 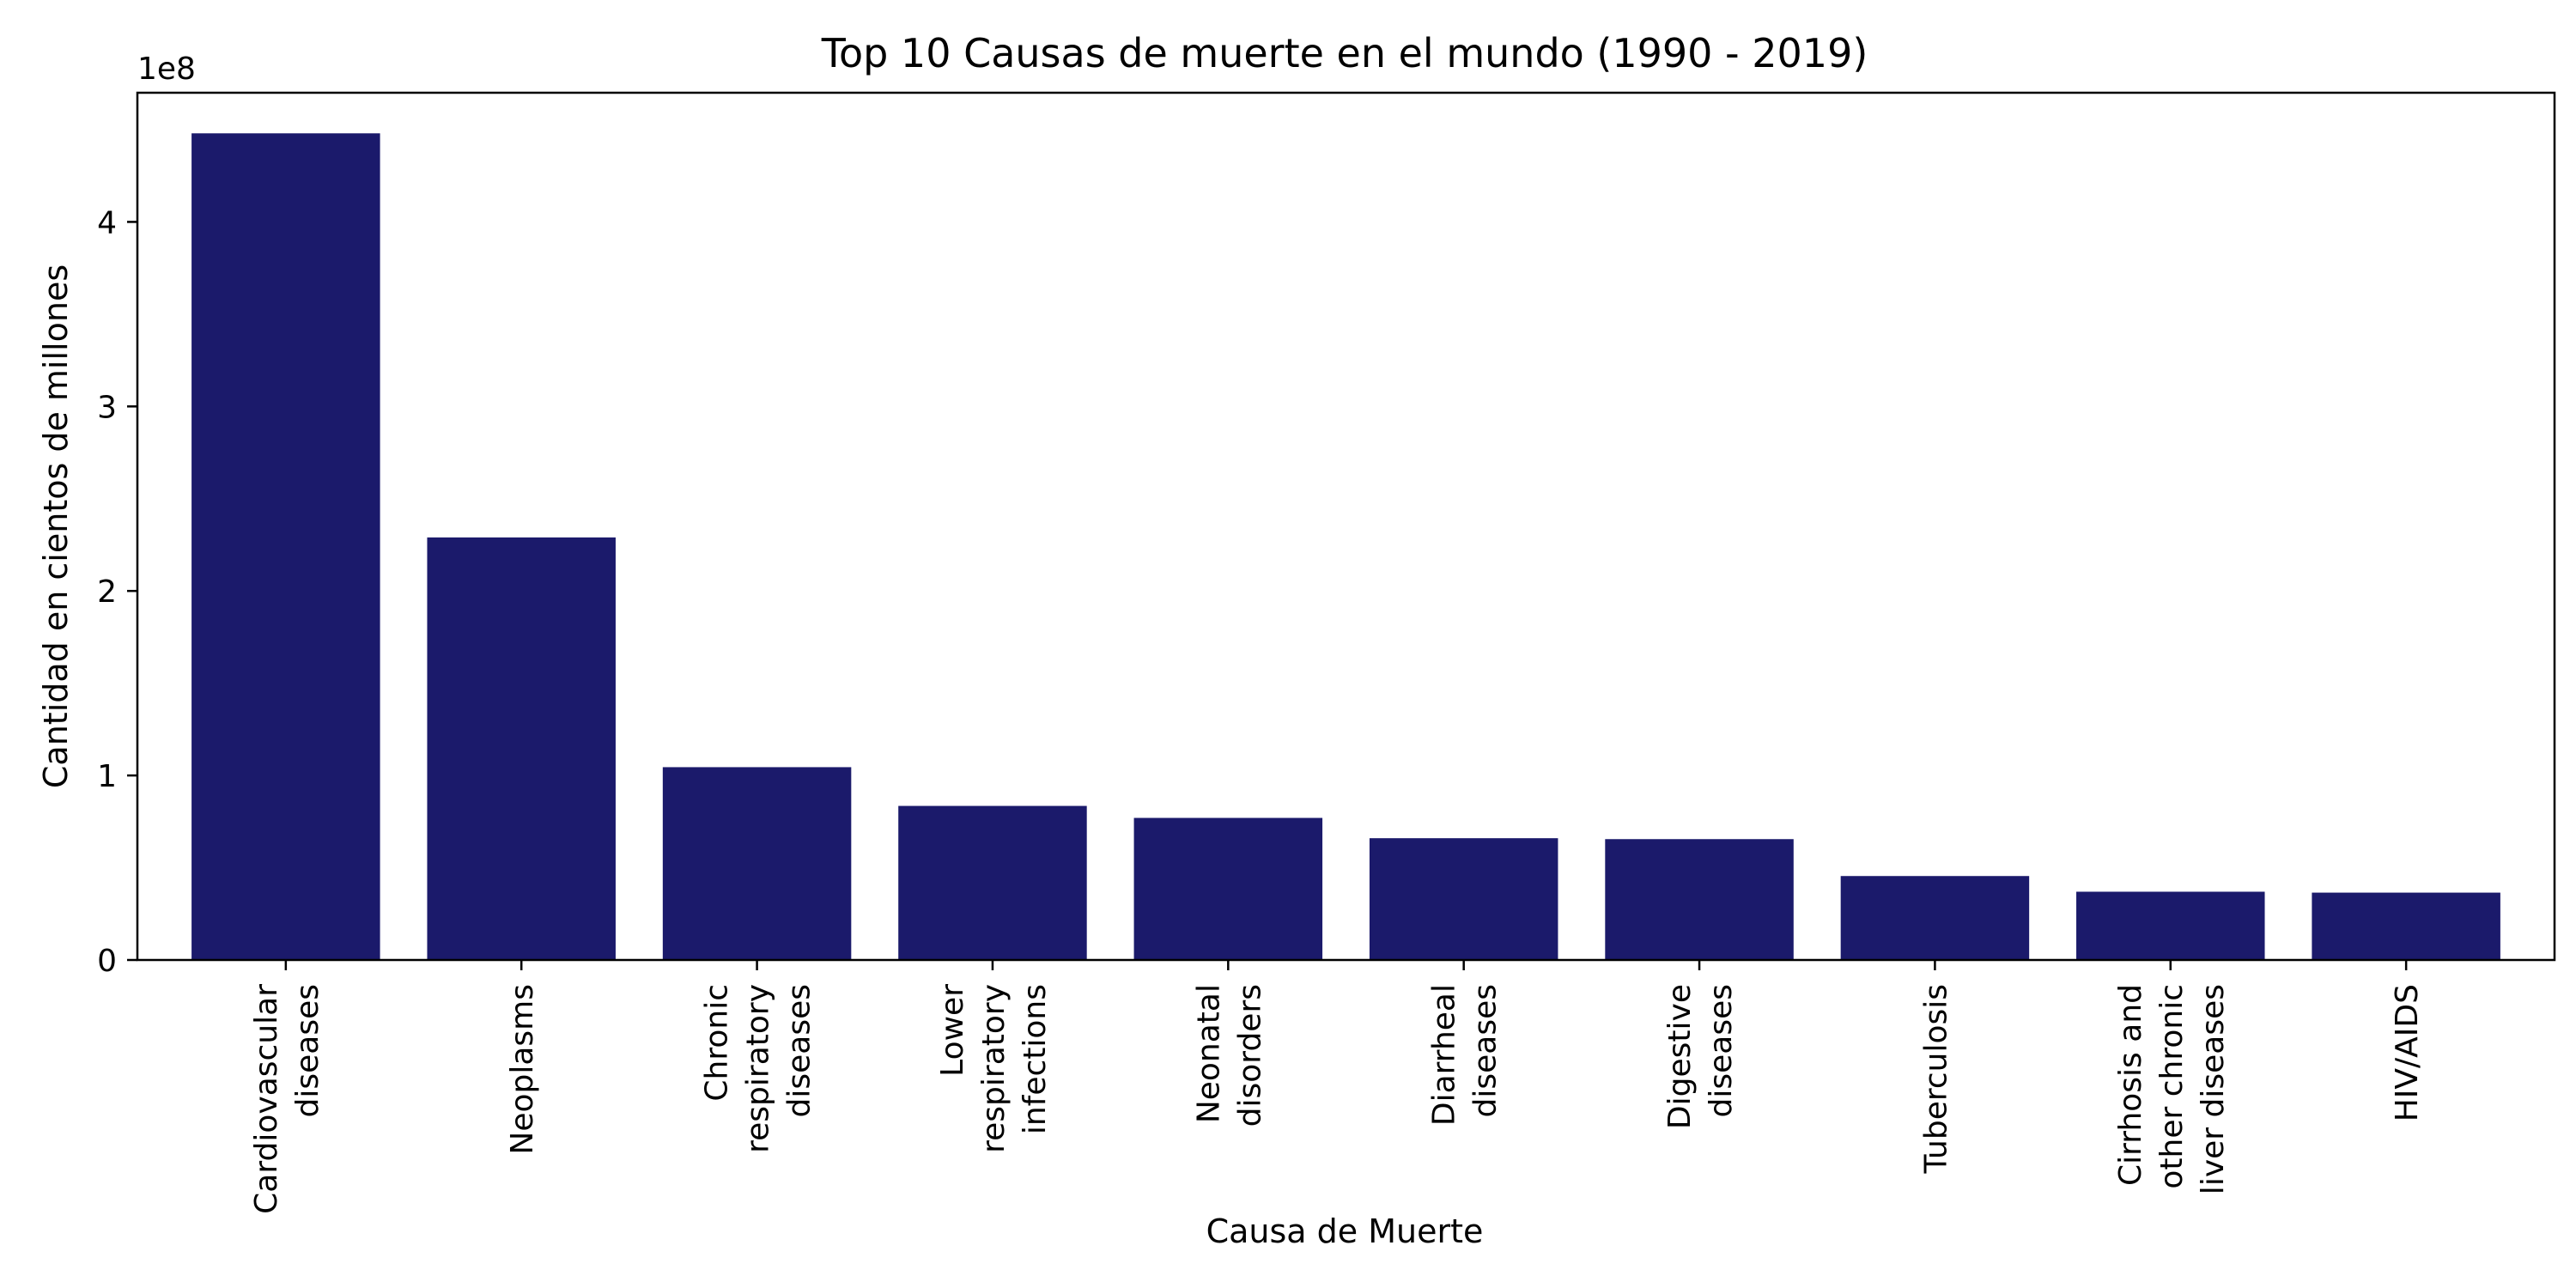 What do you see at coordinates (994, 1068) in the screenshot?
I see `x-tick-label: Lower respiratory infections` at bounding box center [994, 1068].